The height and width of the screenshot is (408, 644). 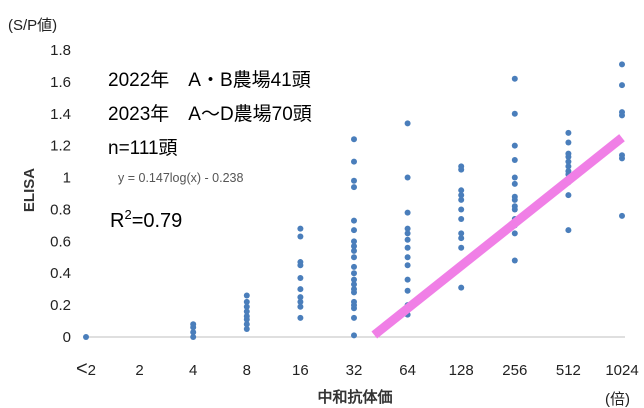 I want to click on x-tick-label: 1024, so click(x=621, y=370).